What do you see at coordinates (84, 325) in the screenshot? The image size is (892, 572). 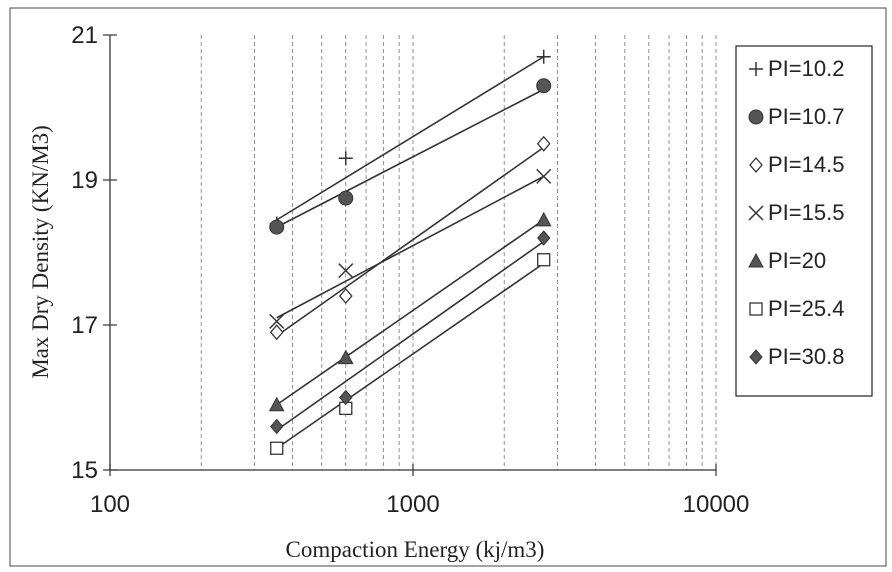 I see `y-tick-label: 17` at bounding box center [84, 325].